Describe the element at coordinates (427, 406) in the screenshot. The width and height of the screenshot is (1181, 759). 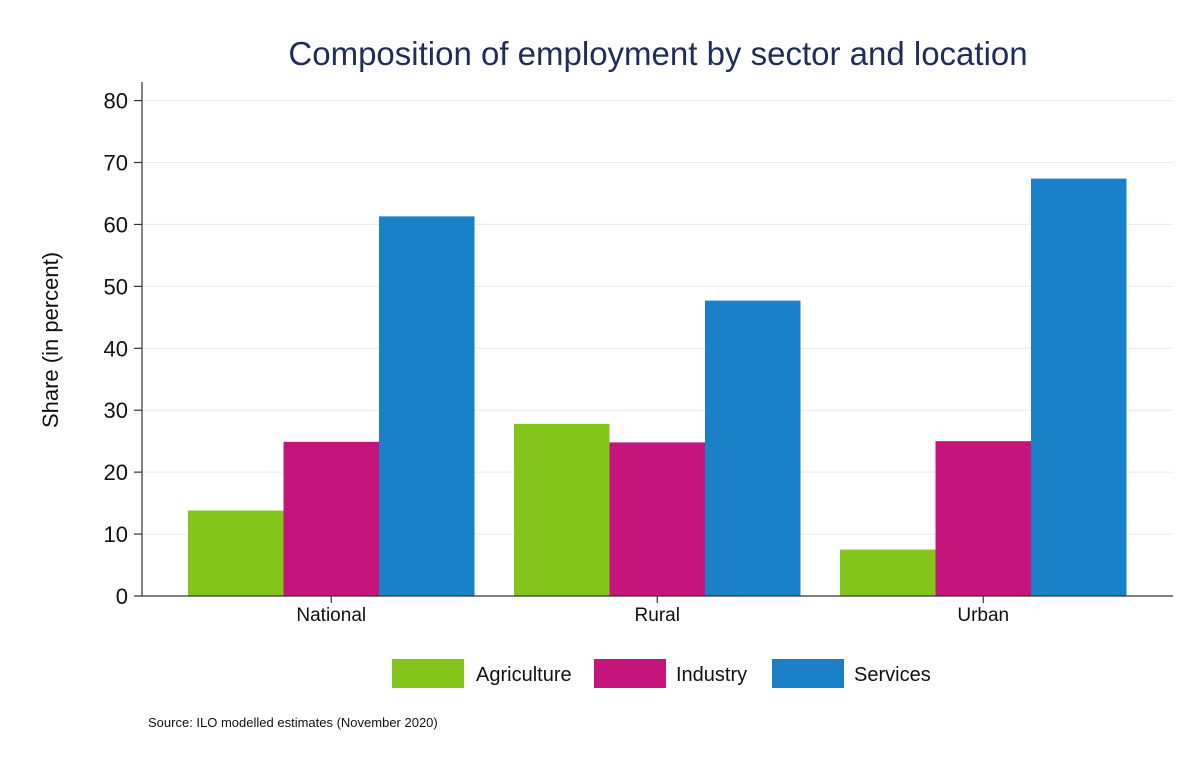
I see `bar-services-national` at that location.